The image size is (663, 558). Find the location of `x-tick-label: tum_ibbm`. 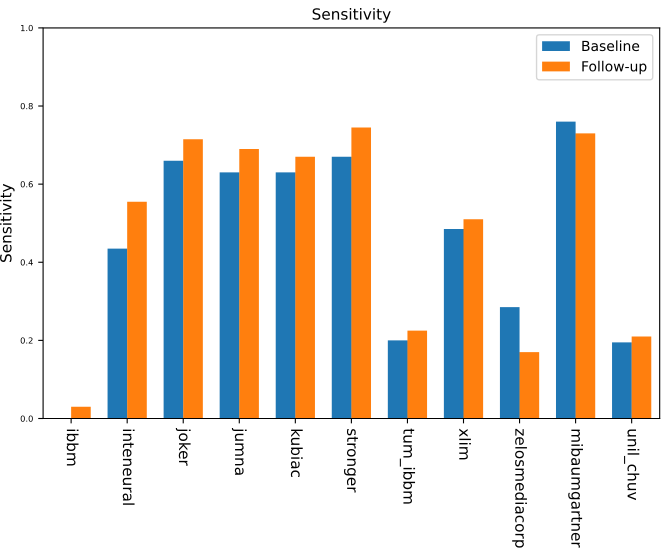

x-tick-label: tum_ibbm is located at coordinates (408, 466).